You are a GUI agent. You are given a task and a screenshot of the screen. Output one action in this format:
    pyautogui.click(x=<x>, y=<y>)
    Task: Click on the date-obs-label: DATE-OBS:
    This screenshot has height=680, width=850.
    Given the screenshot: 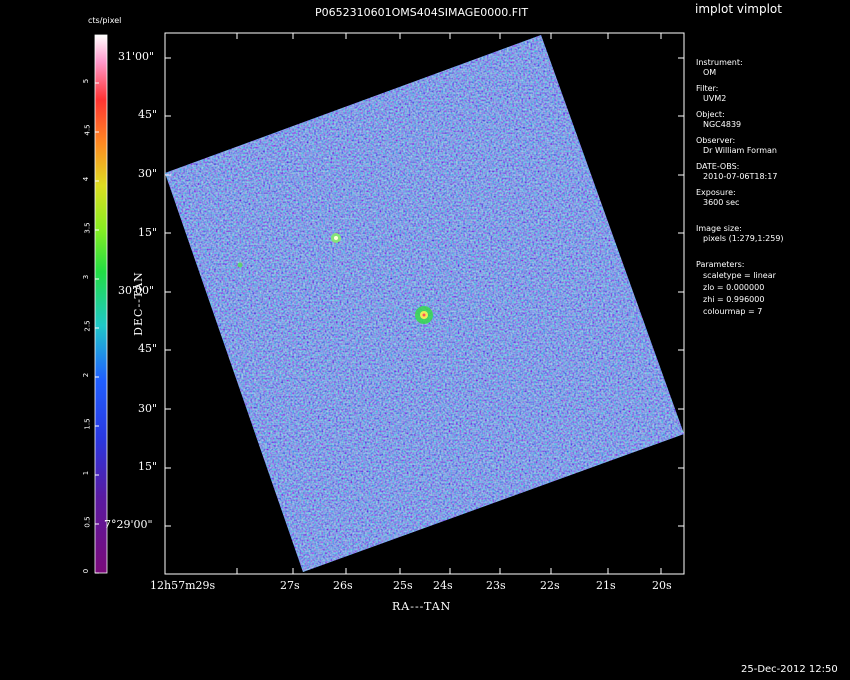 What is the action you would take?
    pyautogui.click(x=718, y=166)
    